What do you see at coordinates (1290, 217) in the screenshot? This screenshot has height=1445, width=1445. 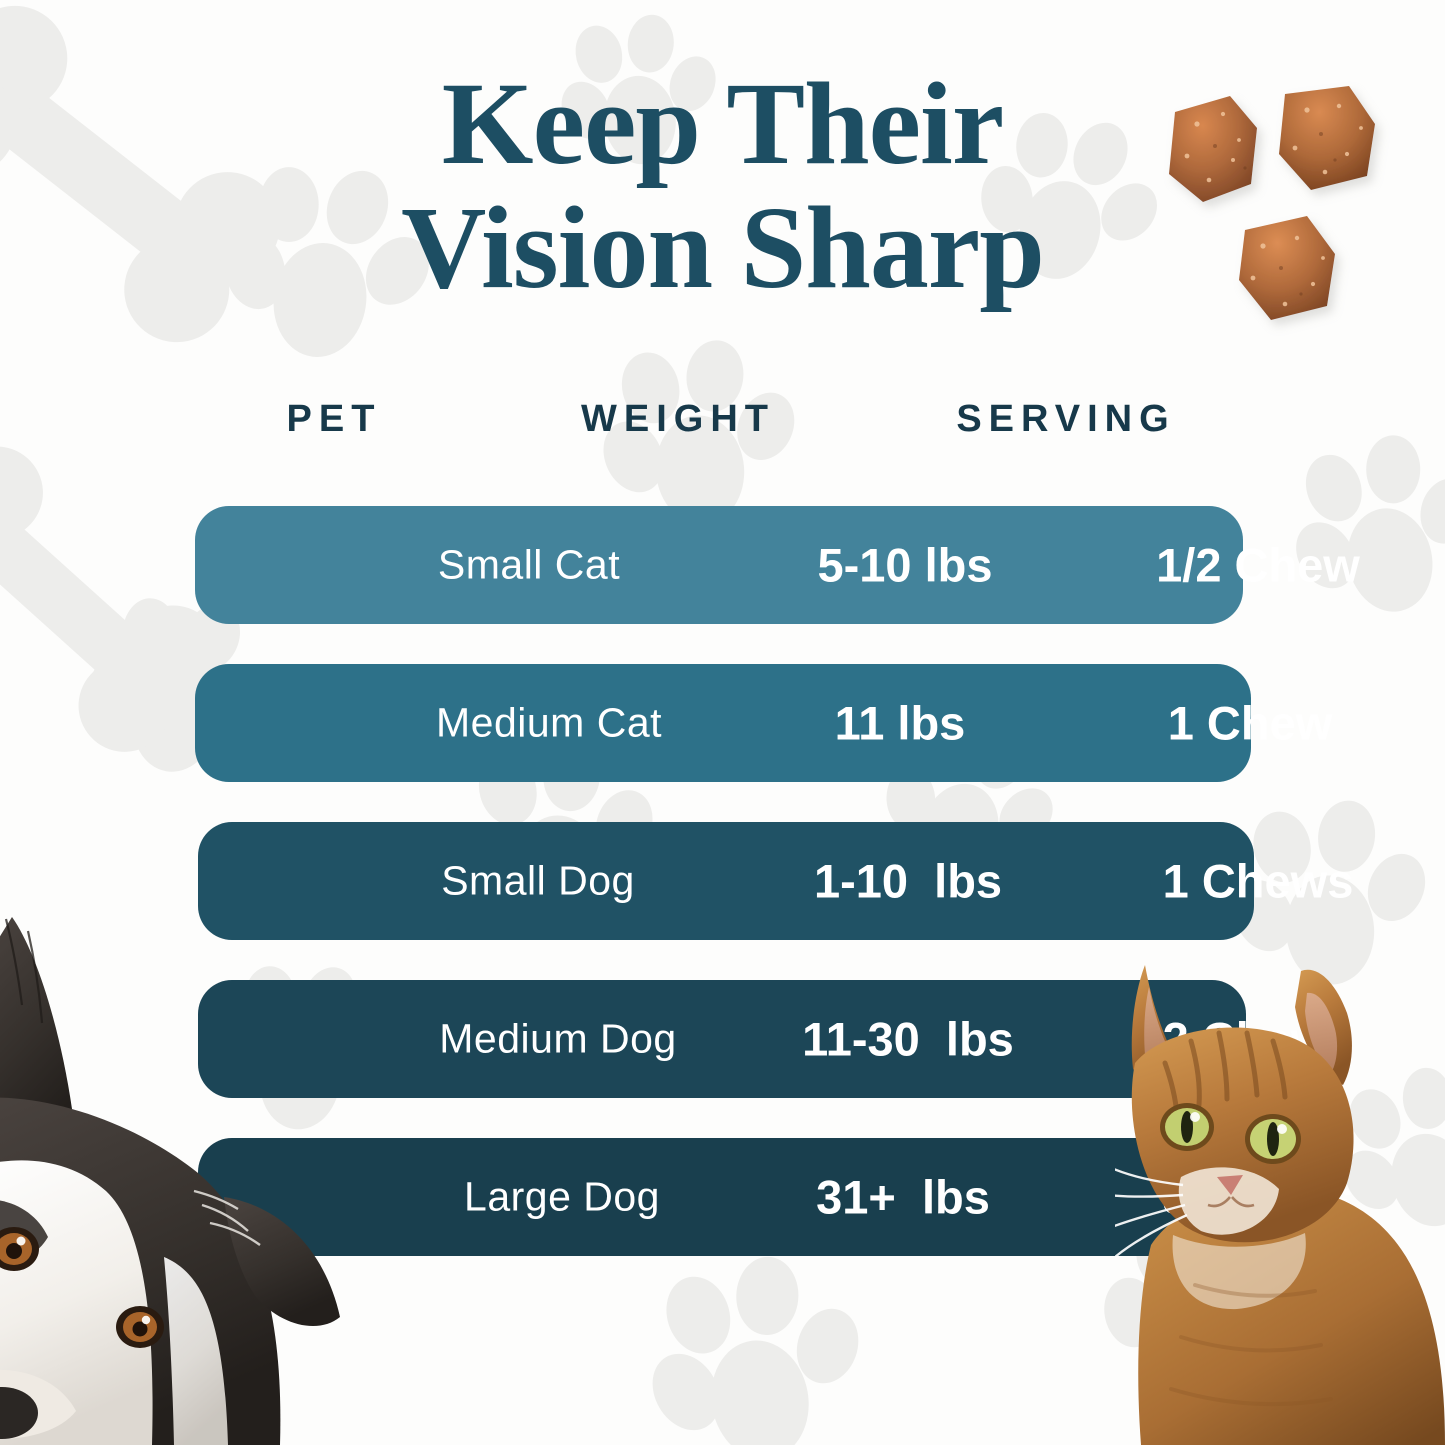 I see `chew-treats-image` at bounding box center [1290, 217].